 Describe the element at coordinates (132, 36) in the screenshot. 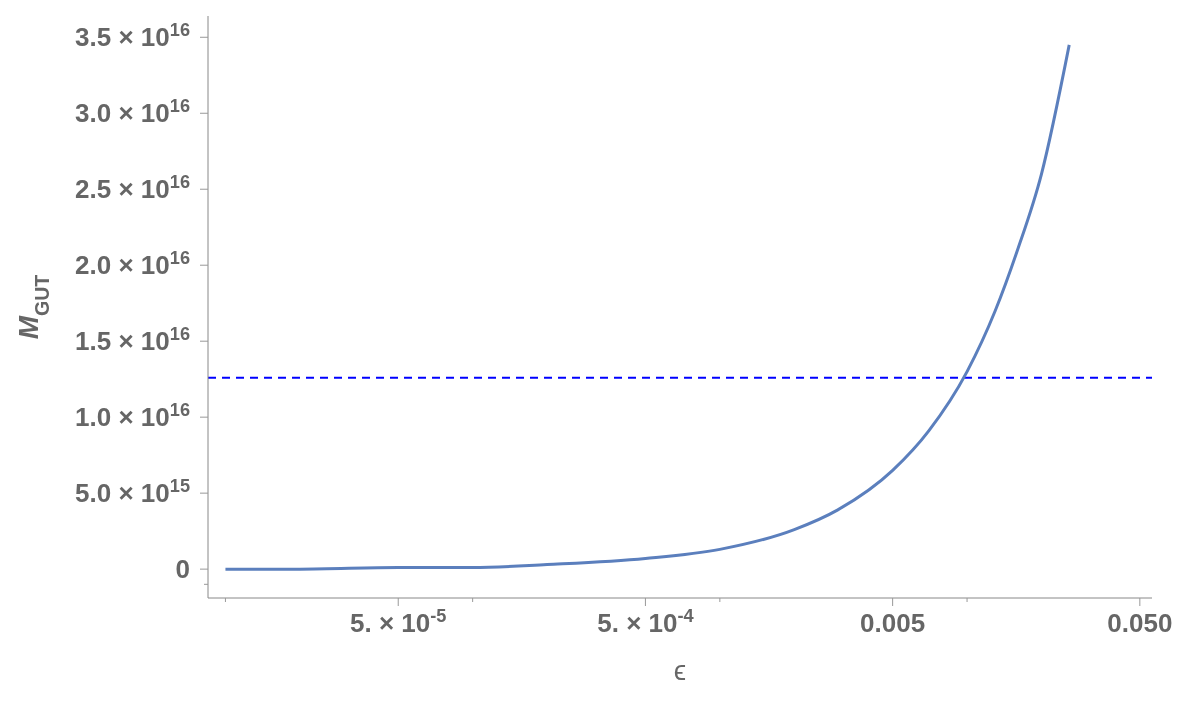

I see `y-tick-label: 3.5 × 10$^{16}$` at that location.